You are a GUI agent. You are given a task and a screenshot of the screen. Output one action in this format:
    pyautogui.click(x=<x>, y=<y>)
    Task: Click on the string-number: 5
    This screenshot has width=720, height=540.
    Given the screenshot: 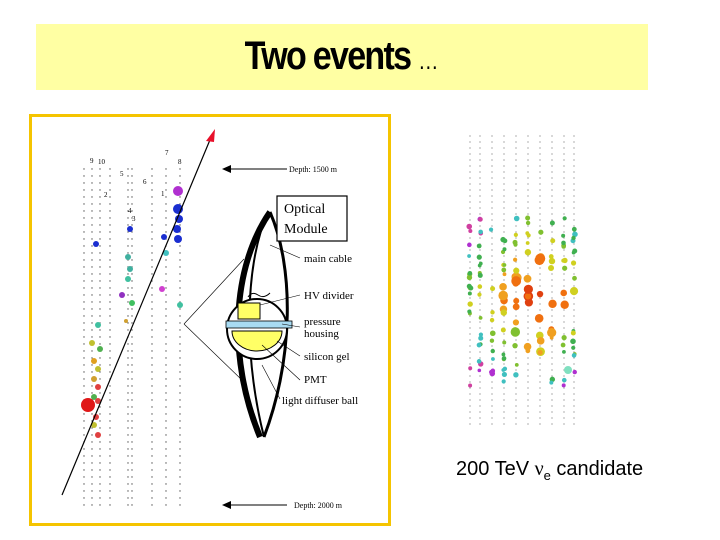 What is the action you would take?
    pyautogui.click(x=122, y=174)
    